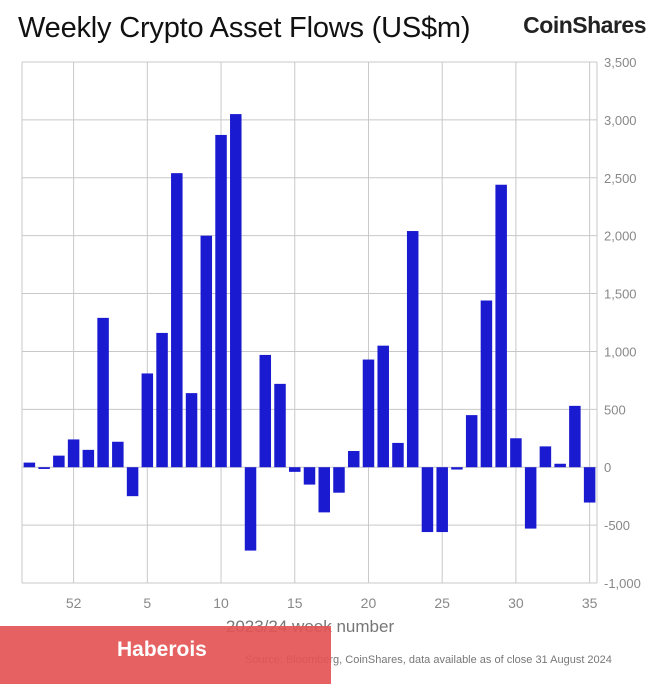 The image size is (666, 684). Describe the element at coordinates (332, 603) in the screenshot. I see `x-tick-labels: 52 5 10 15 20 25 30 35` at that location.